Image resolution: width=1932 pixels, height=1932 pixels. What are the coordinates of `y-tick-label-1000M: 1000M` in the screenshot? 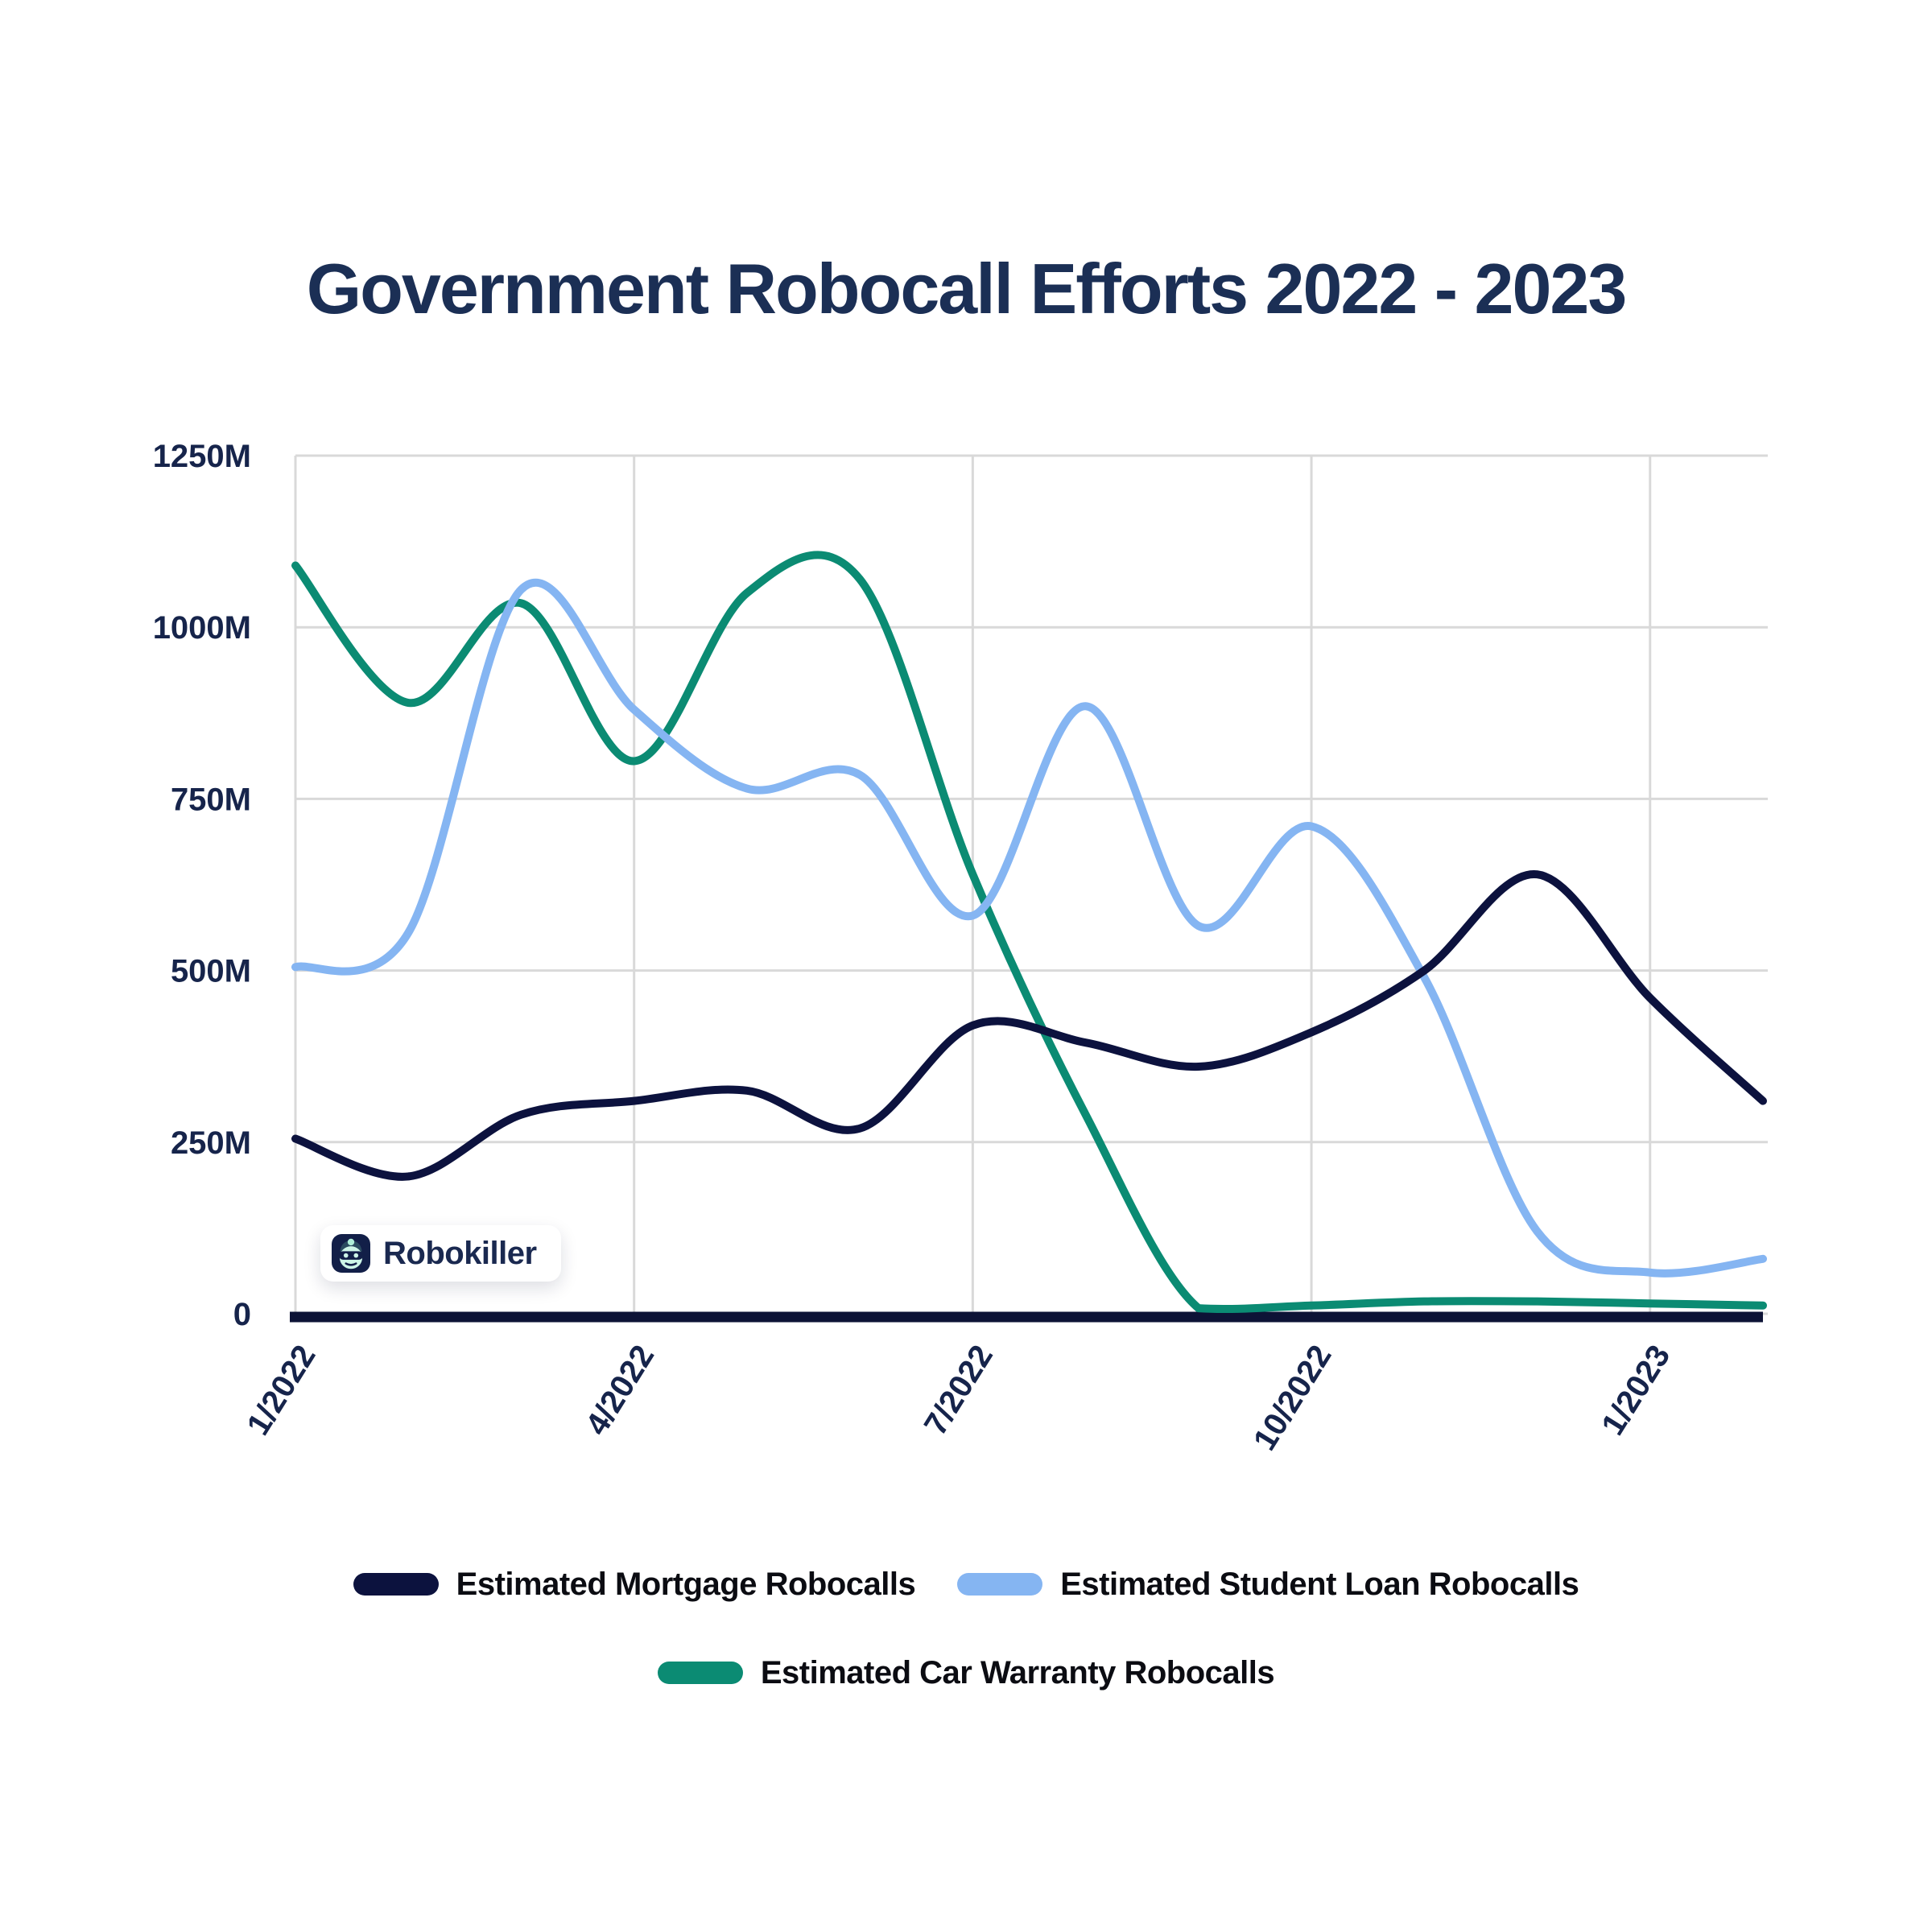 It's located at (202, 628).